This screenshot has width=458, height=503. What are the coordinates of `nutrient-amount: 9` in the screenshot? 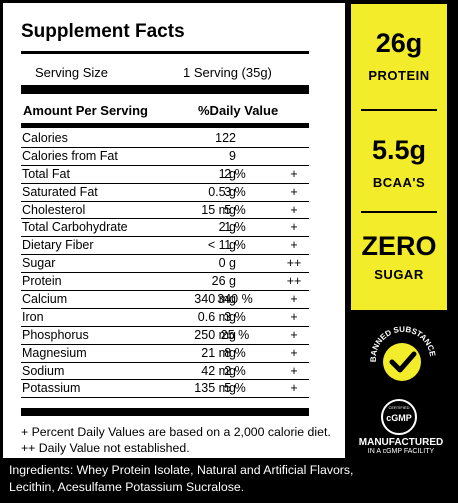 It's located at (232, 155).